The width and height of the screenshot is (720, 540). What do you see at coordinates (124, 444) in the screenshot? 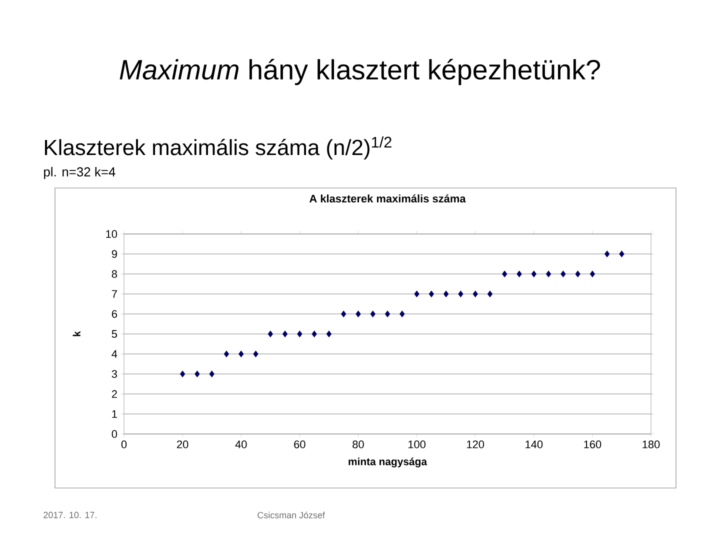
I see `x-tick-label: 0` at bounding box center [124, 444].